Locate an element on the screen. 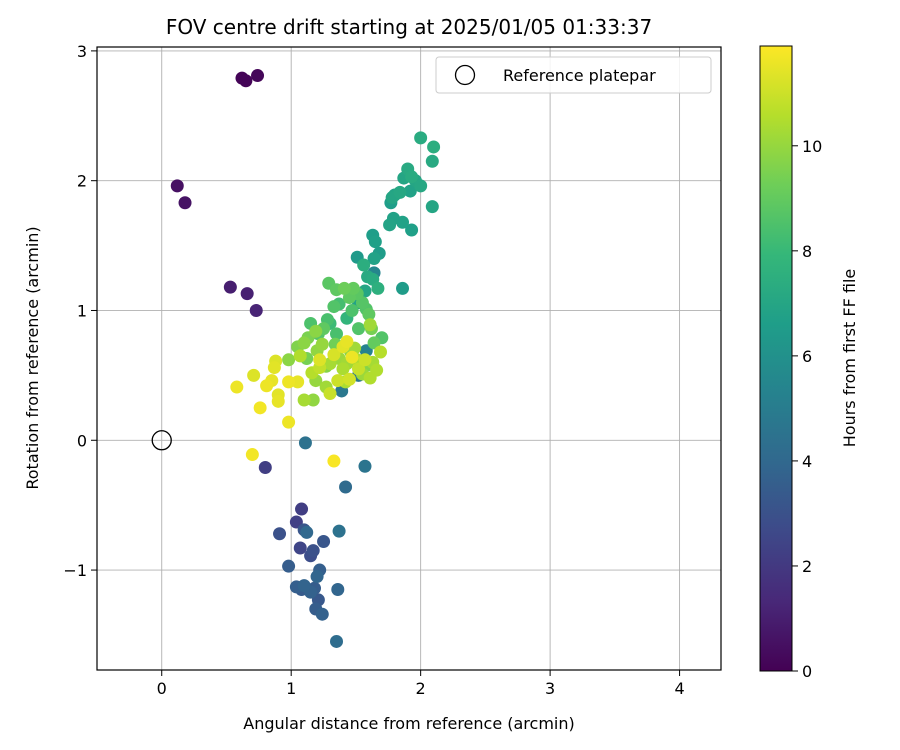 The image size is (900, 750). colorbar: 0 2 4 6 8 10 Hours from first FF file is located at coordinates (809, 363).